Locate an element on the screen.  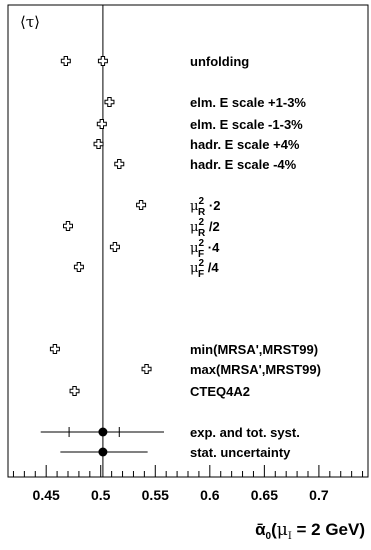
row-label: μ2 F /4 is located at coordinates (204, 269).